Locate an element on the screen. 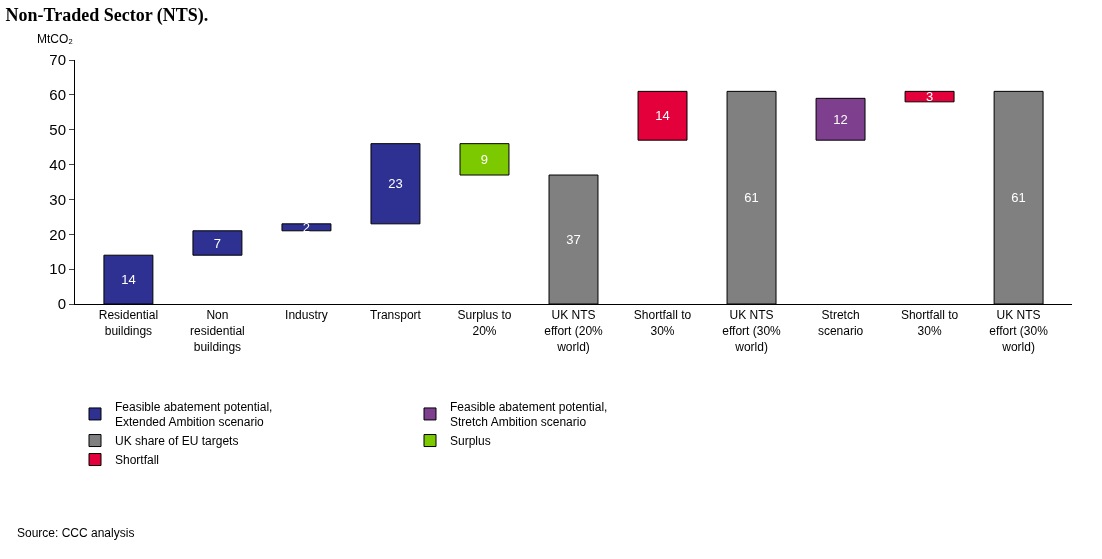  legend-label: Surplus is located at coordinates (470, 441).